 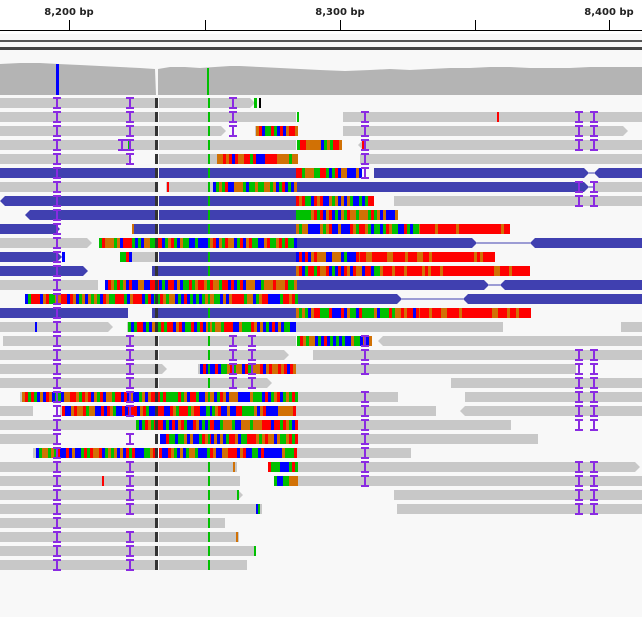 I want to click on ruler: 8,200 bp 8,300 bp 8,400 bp, so click(x=321, y=17).